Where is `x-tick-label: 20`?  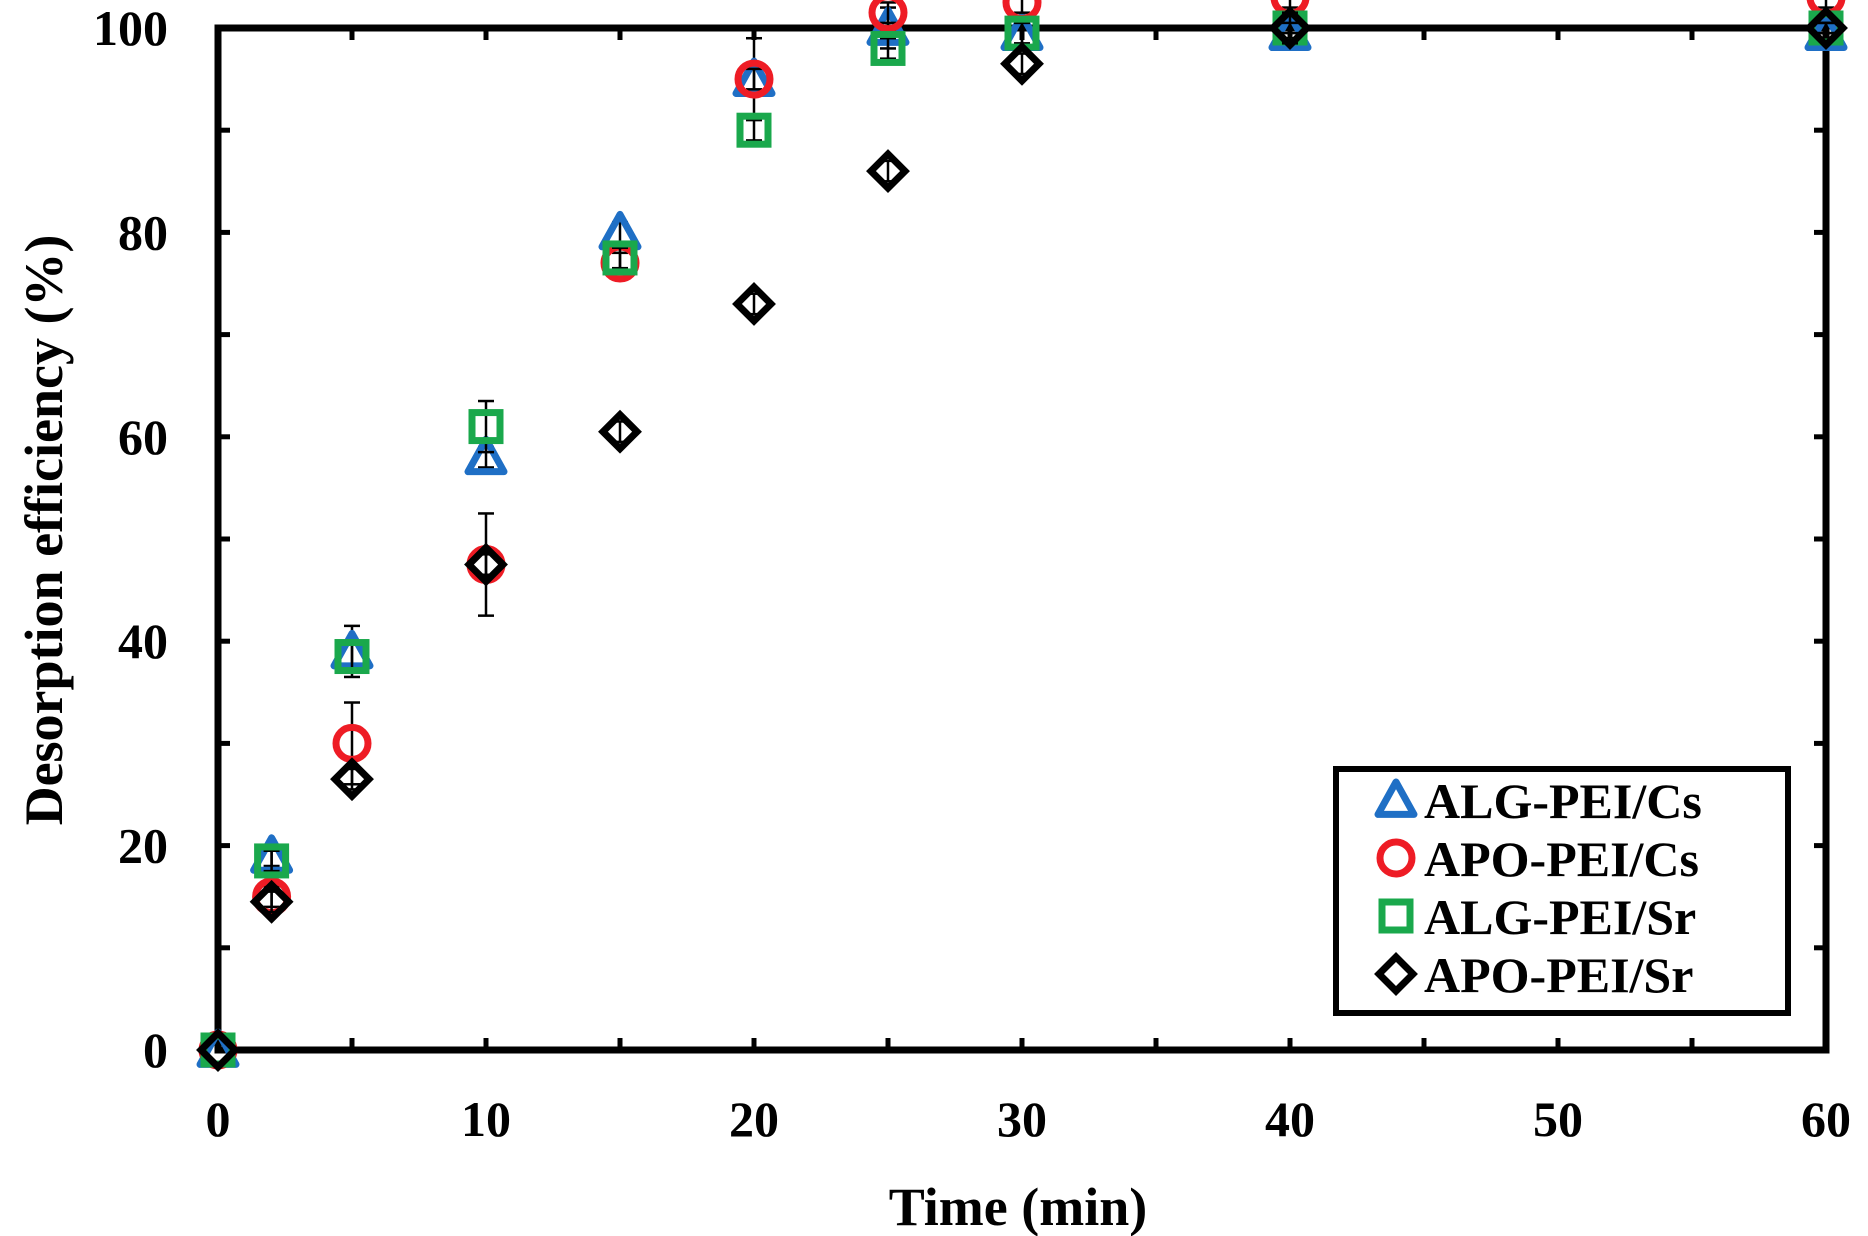 x-tick-label: 20 is located at coordinates (754, 1119).